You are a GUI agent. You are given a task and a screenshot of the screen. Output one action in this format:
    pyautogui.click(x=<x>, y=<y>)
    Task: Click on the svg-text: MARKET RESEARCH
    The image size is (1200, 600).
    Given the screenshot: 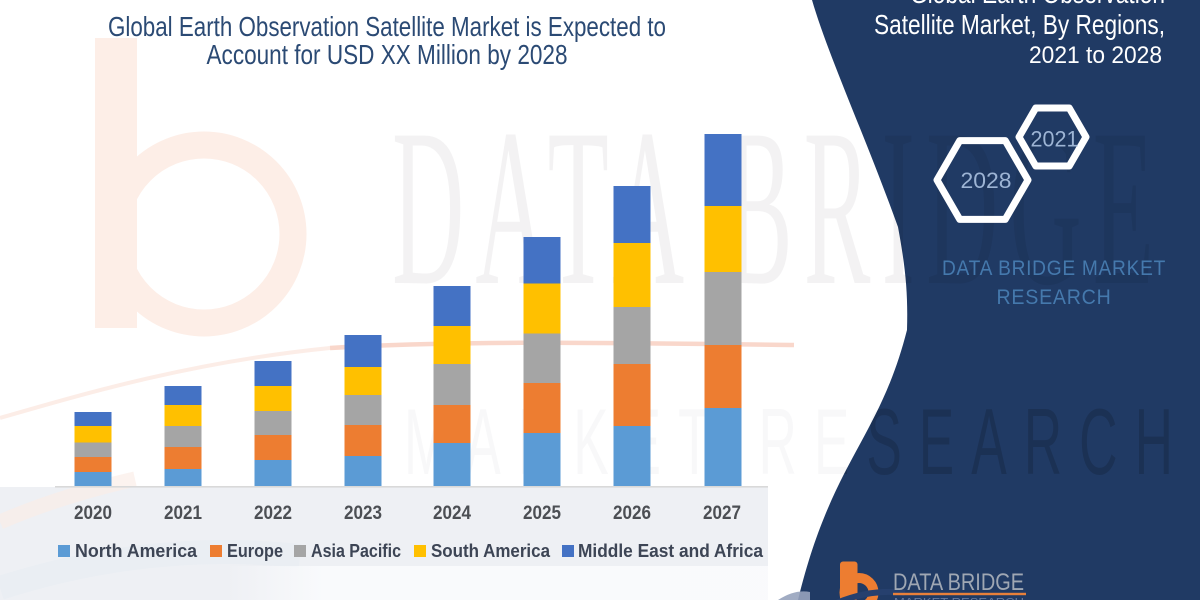 What is the action you would take?
    pyautogui.click(x=959, y=598)
    